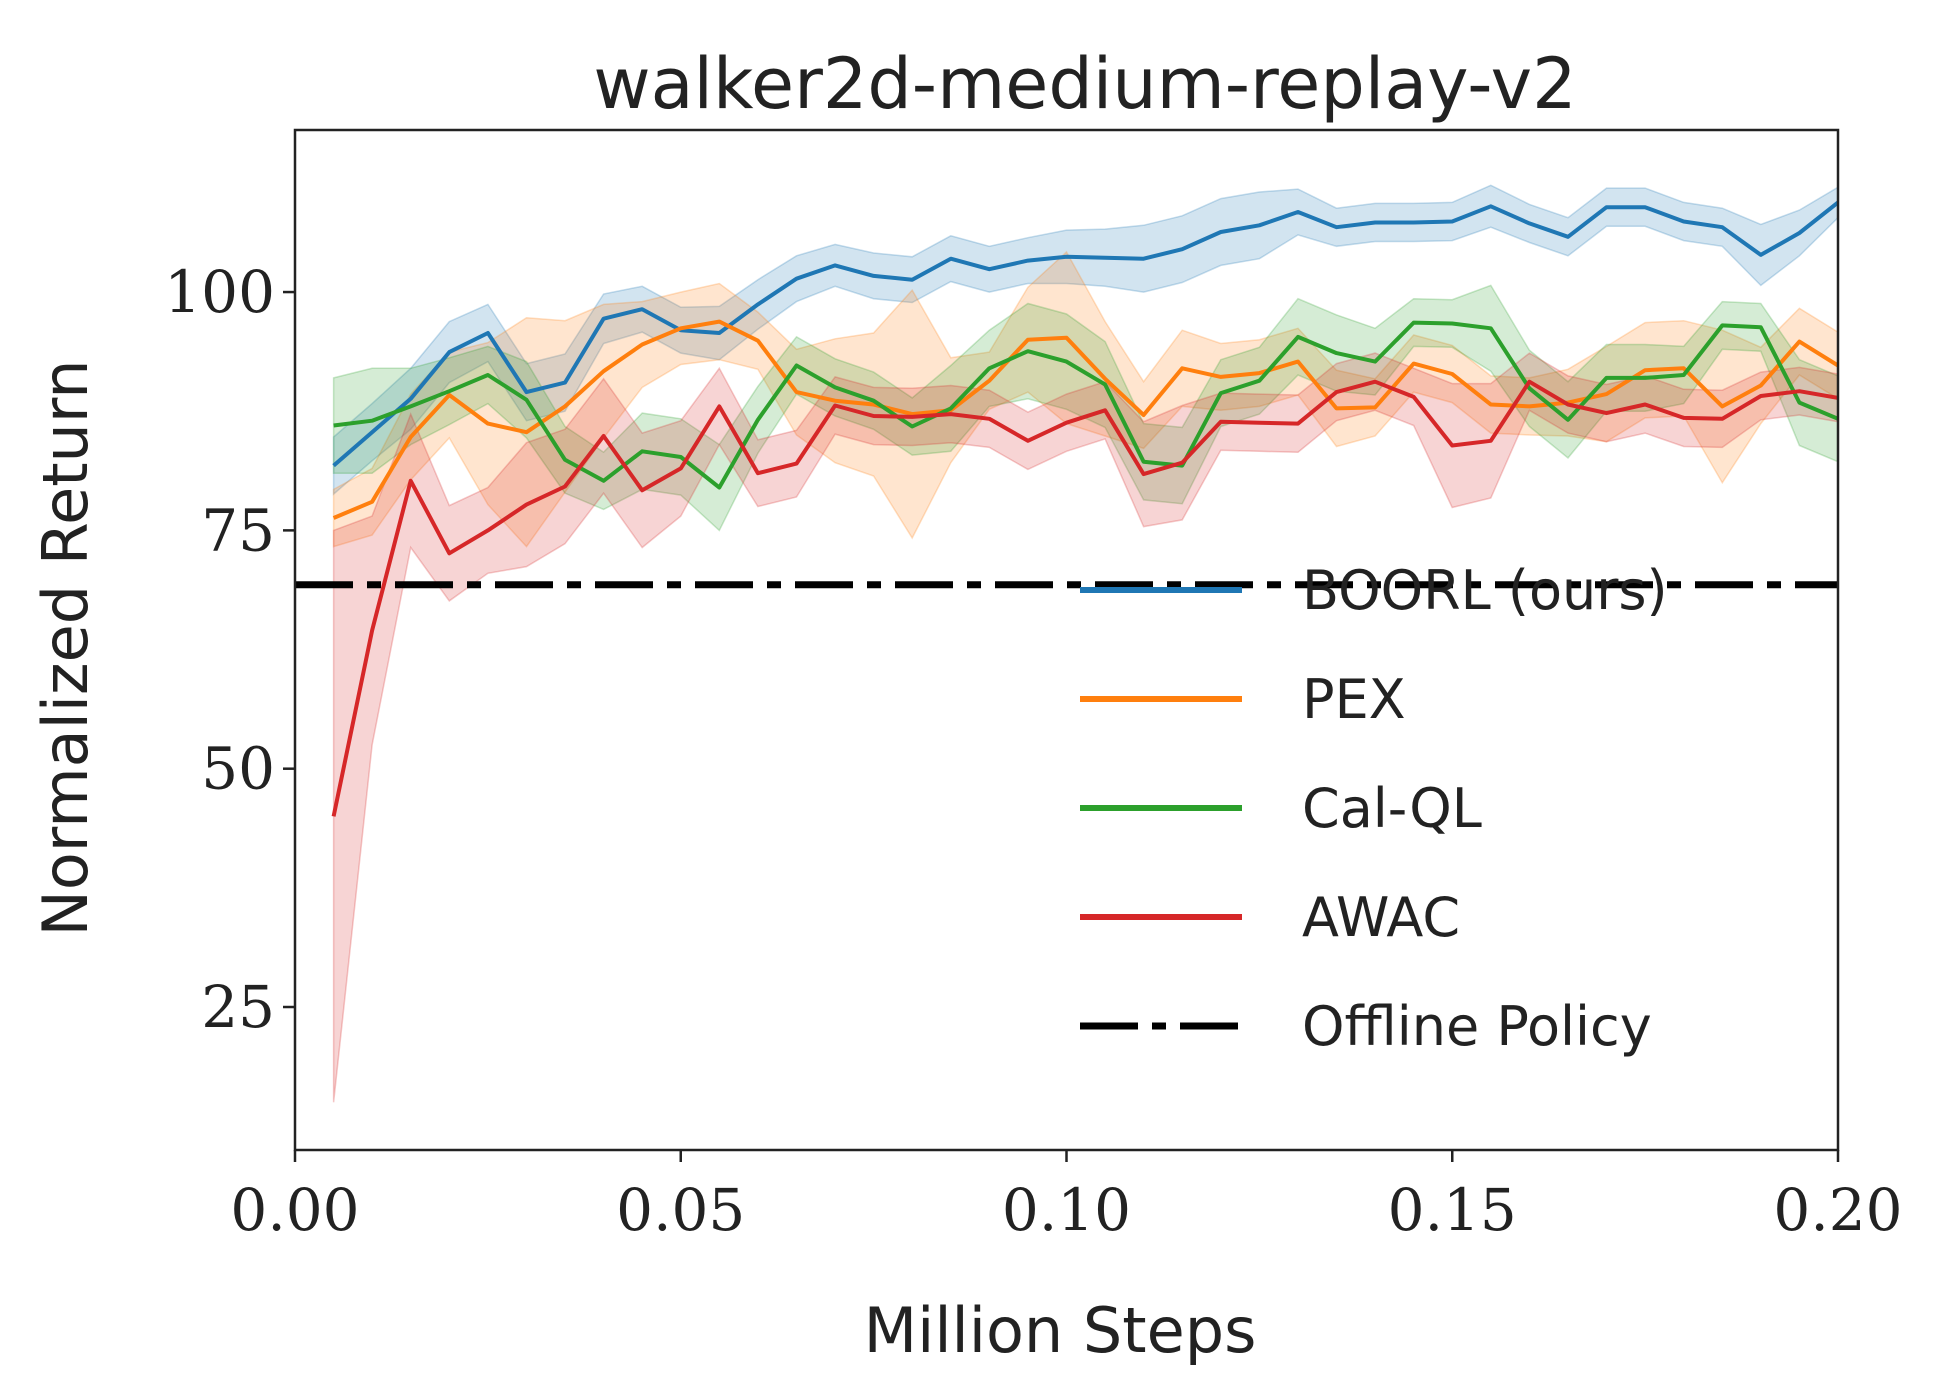  I want to click on x-tick-label: 0.20, so click(1837, 1210).